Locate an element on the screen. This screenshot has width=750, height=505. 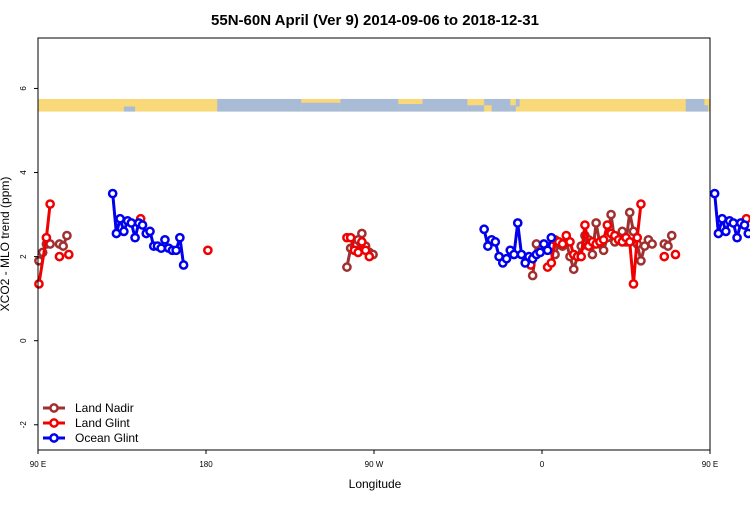
series-ocean-glint is located at coordinates (428, 229).